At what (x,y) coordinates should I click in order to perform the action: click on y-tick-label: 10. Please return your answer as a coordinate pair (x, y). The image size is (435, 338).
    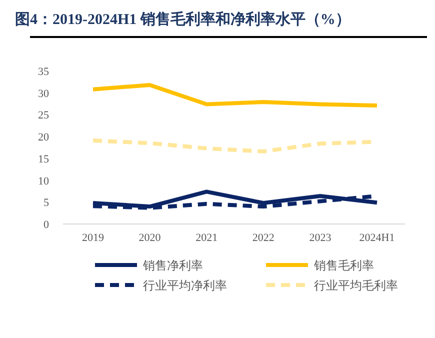
    Looking at the image, I should click on (44, 181).